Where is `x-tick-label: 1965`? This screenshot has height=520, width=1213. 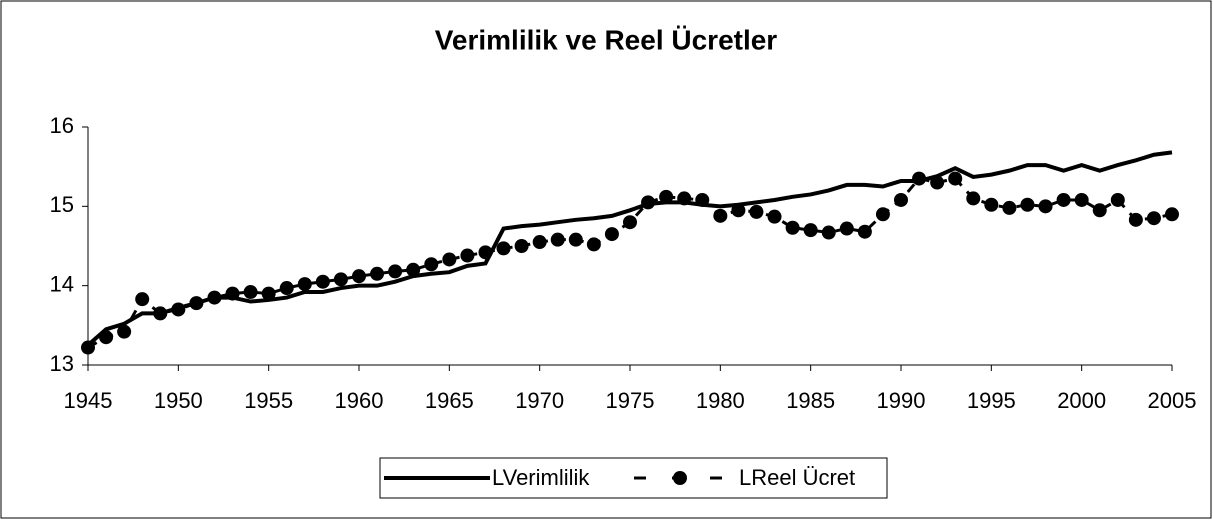
x-tick-label: 1965 is located at coordinates (449, 400).